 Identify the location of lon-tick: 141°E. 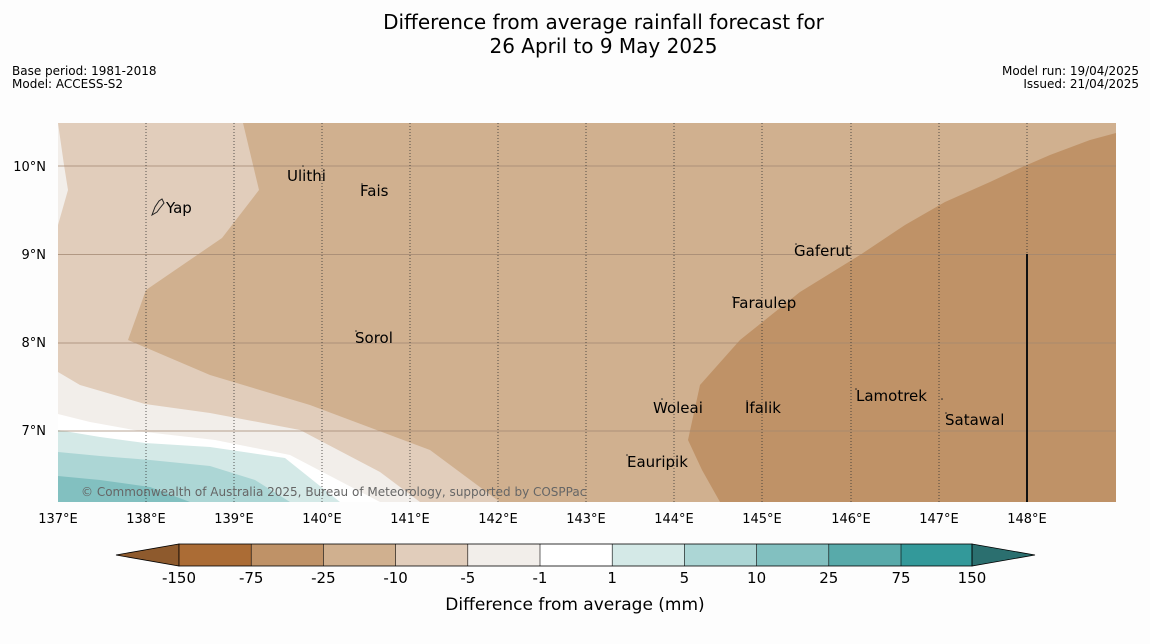
(410, 519).